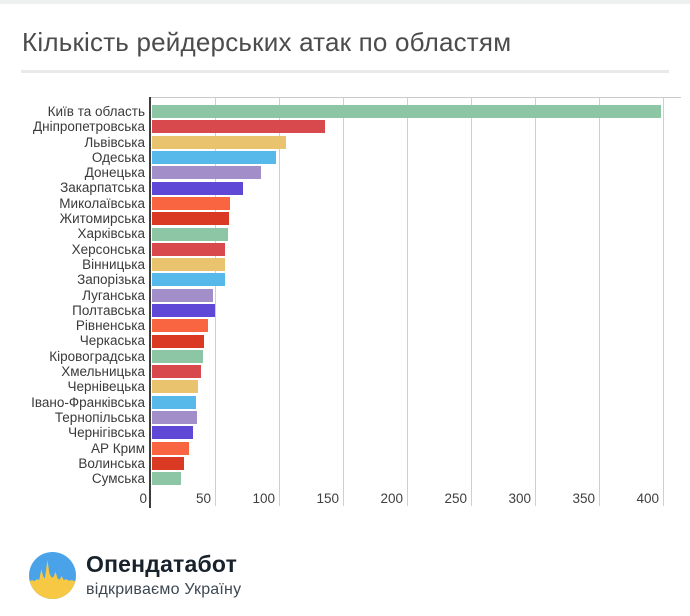  I want to click on chart-row: Хмельницька, so click(345, 371).